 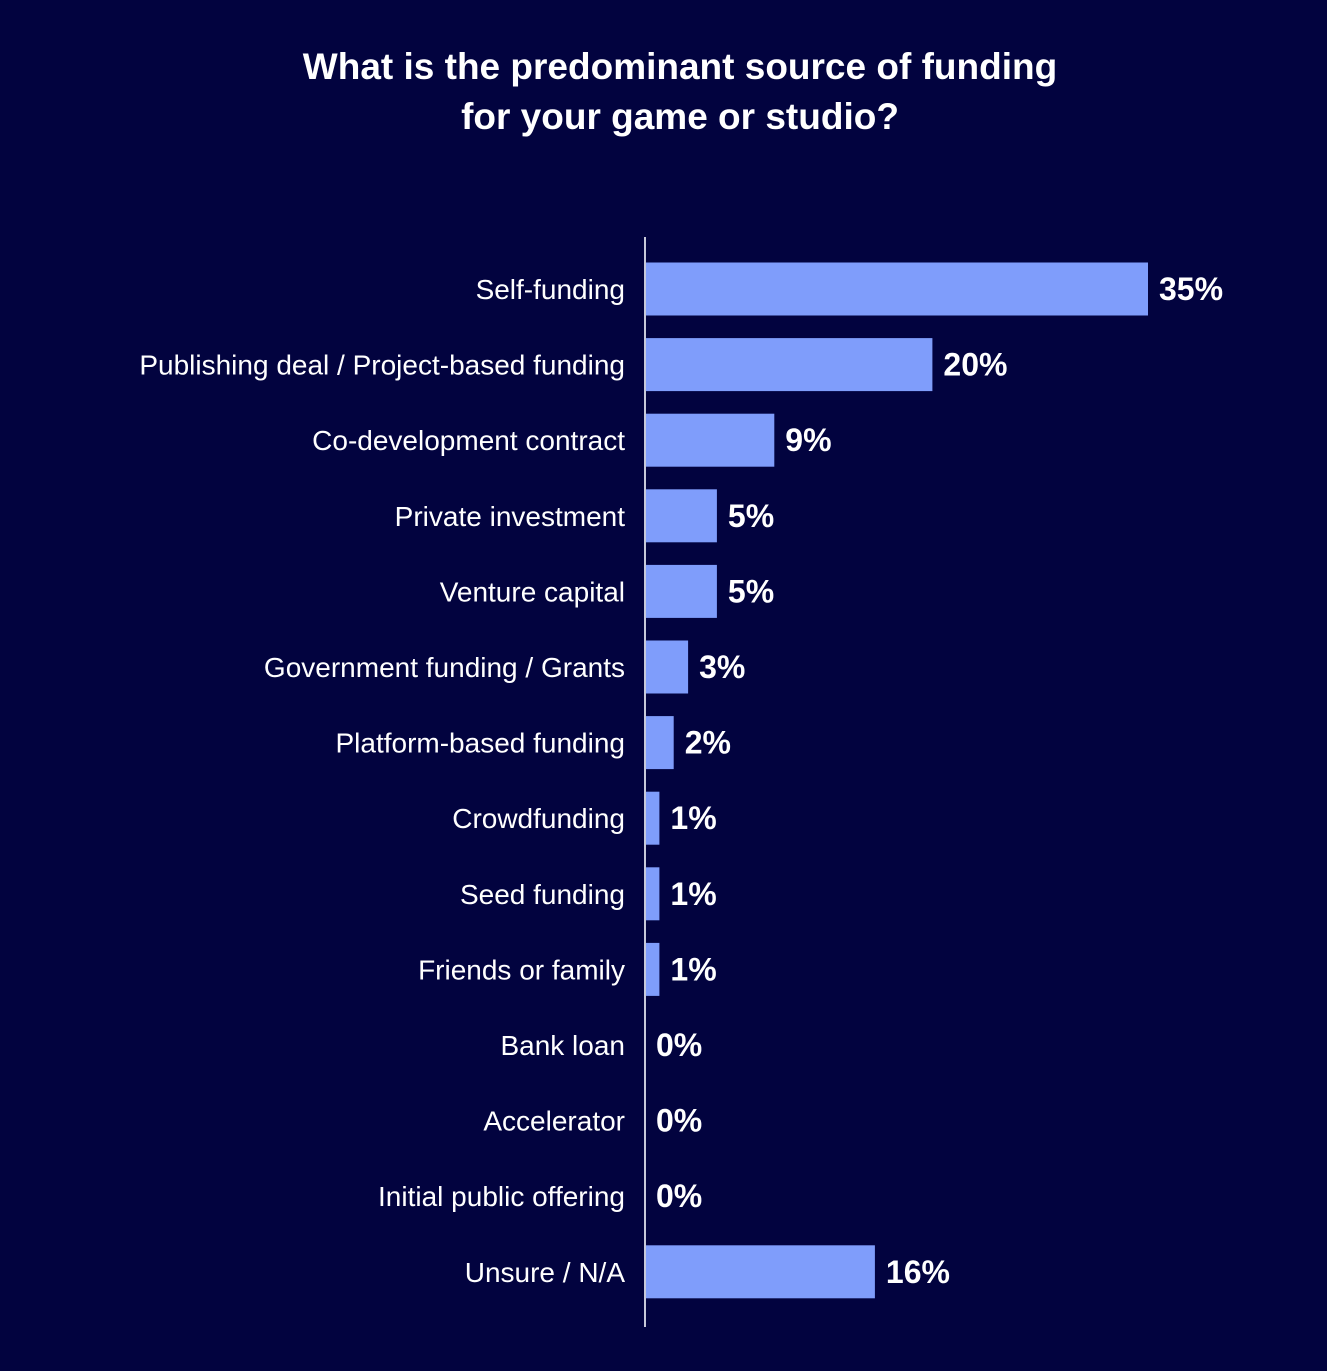 I want to click on category-label: Private investment, so click(x=510, y=516).